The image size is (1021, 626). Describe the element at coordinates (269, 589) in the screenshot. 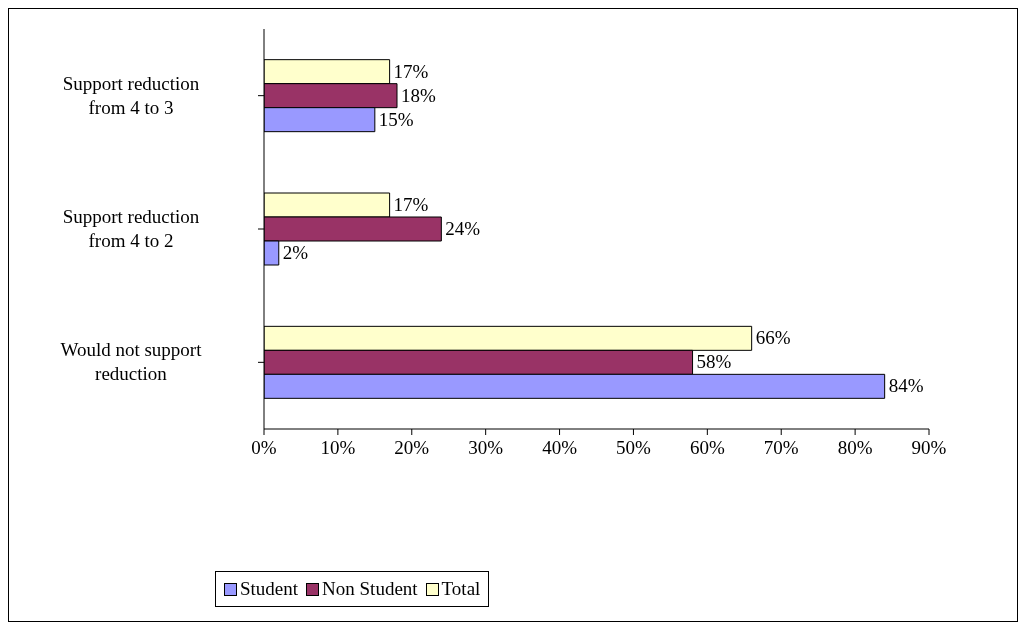

I see `legend-label: Student` at that location.